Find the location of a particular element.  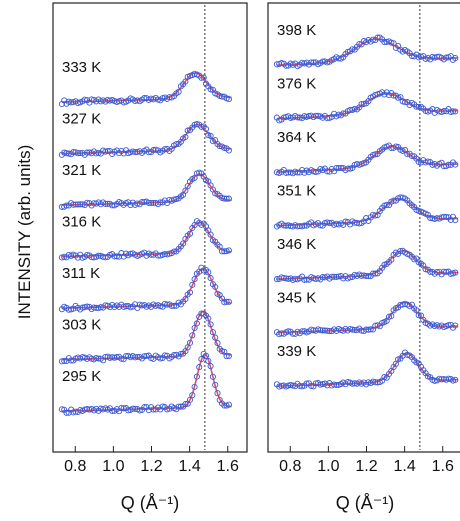

series-label: 316 K is located at coordinates (81, 222).